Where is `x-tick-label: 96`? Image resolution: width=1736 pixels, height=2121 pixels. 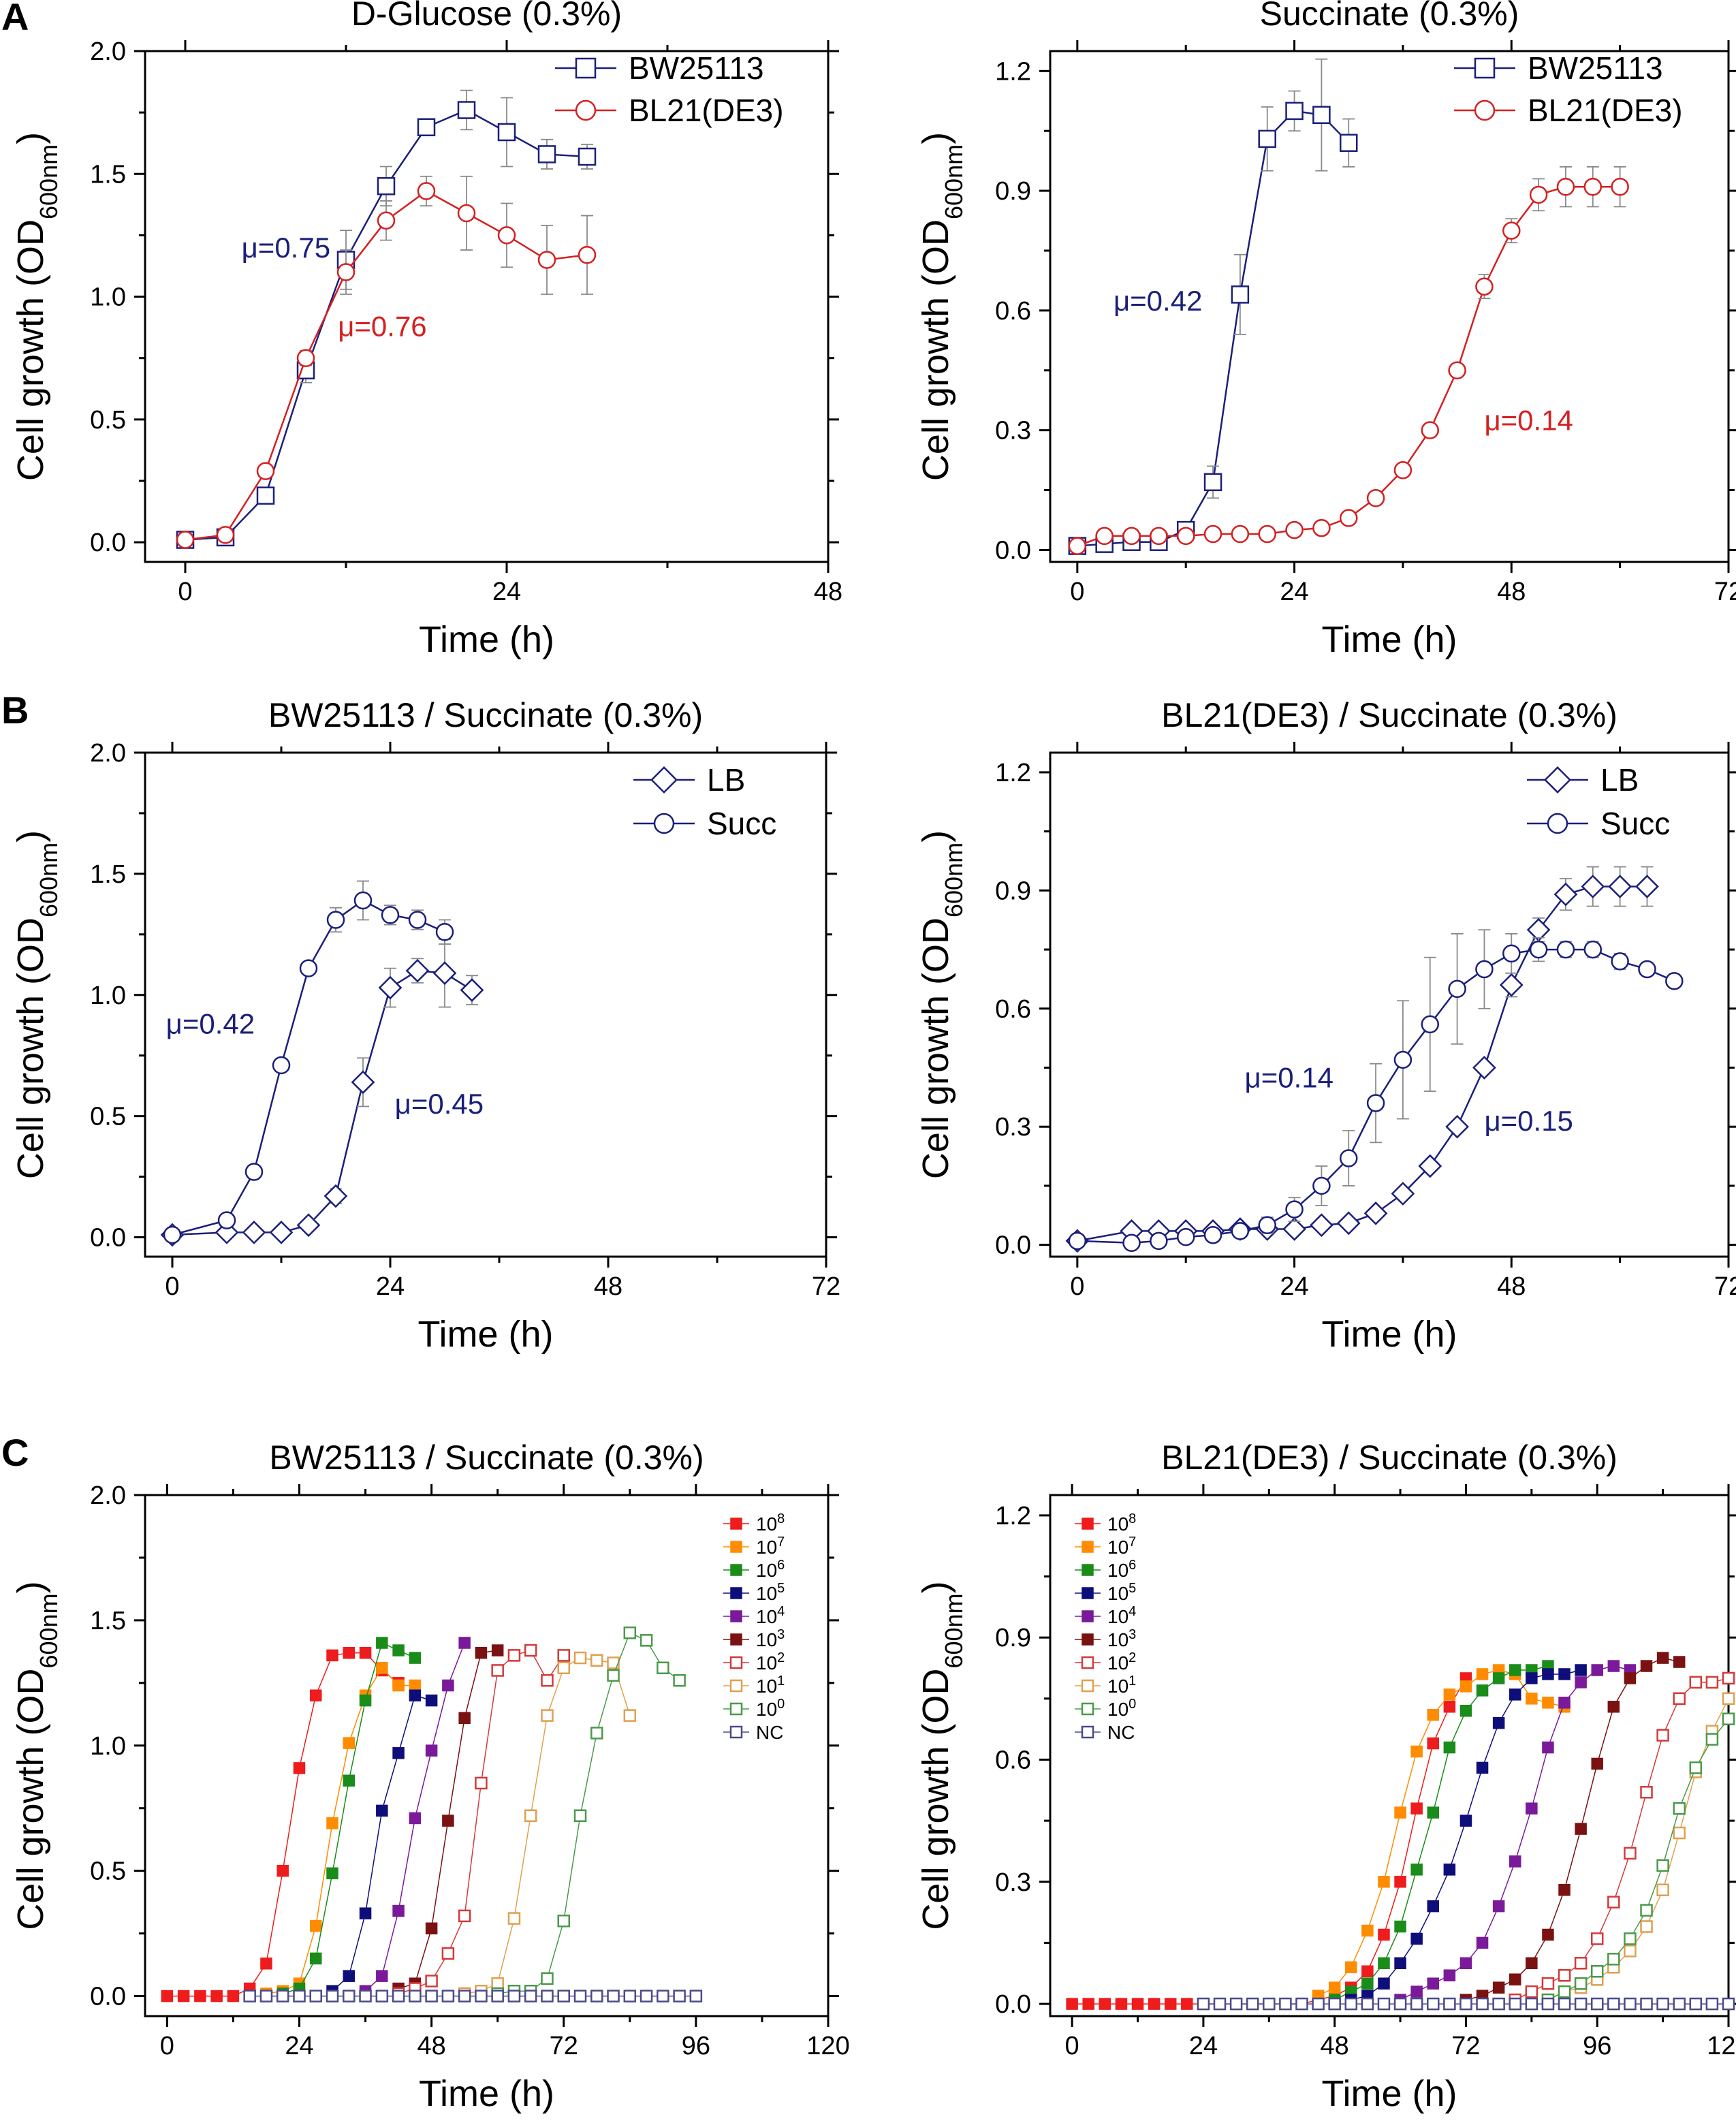
x-tick-label: 96 is located at coordinates (1597, 2046).